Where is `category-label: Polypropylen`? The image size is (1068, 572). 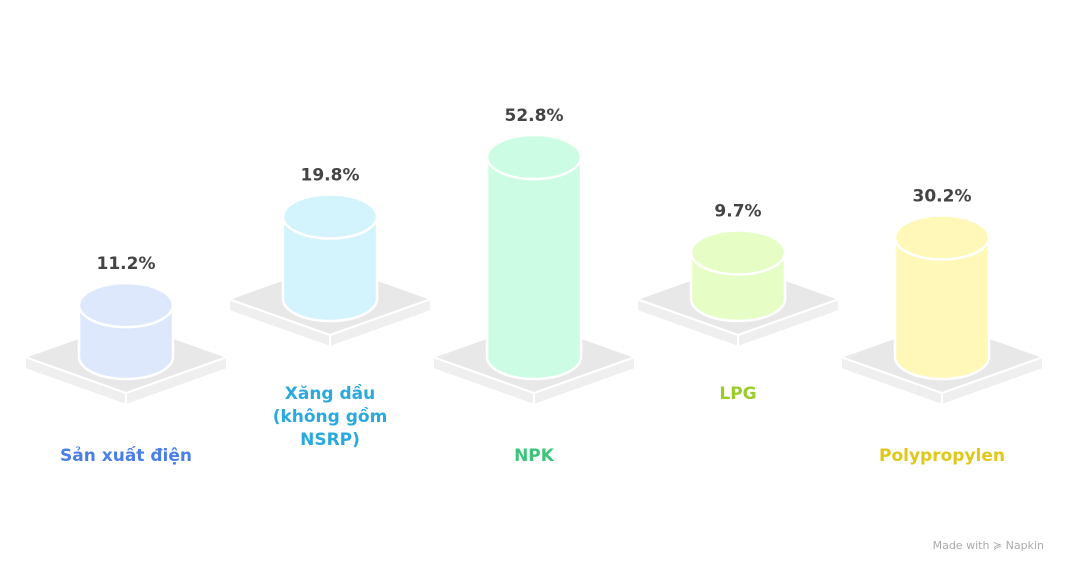
category-label: Polypropylen is located at coordinates (942, 456).